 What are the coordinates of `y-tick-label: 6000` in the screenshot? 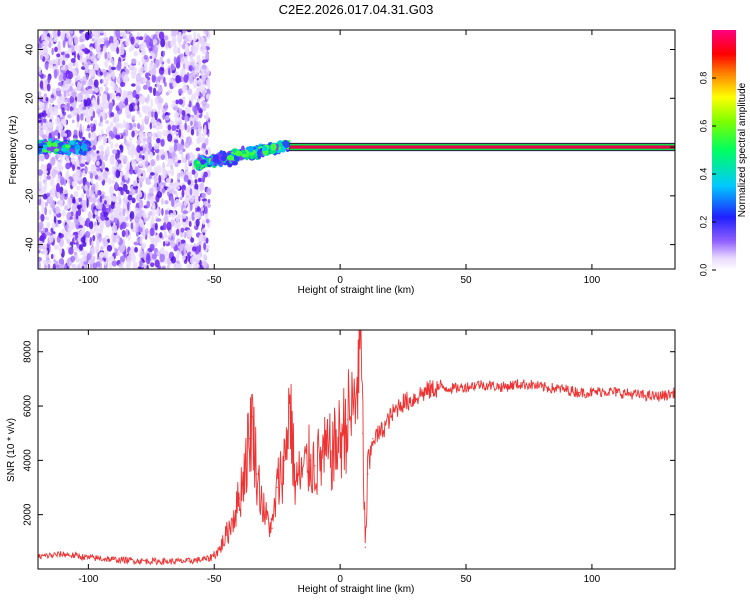 It's located at (28, 405).